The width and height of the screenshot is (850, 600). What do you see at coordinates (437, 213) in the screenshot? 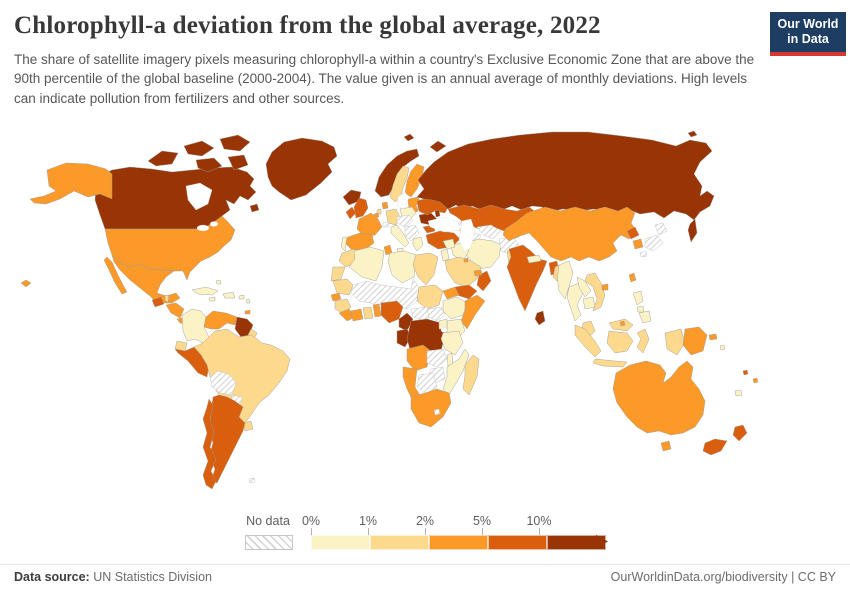
I see `country-moldova` at bounding box center [437, 213].